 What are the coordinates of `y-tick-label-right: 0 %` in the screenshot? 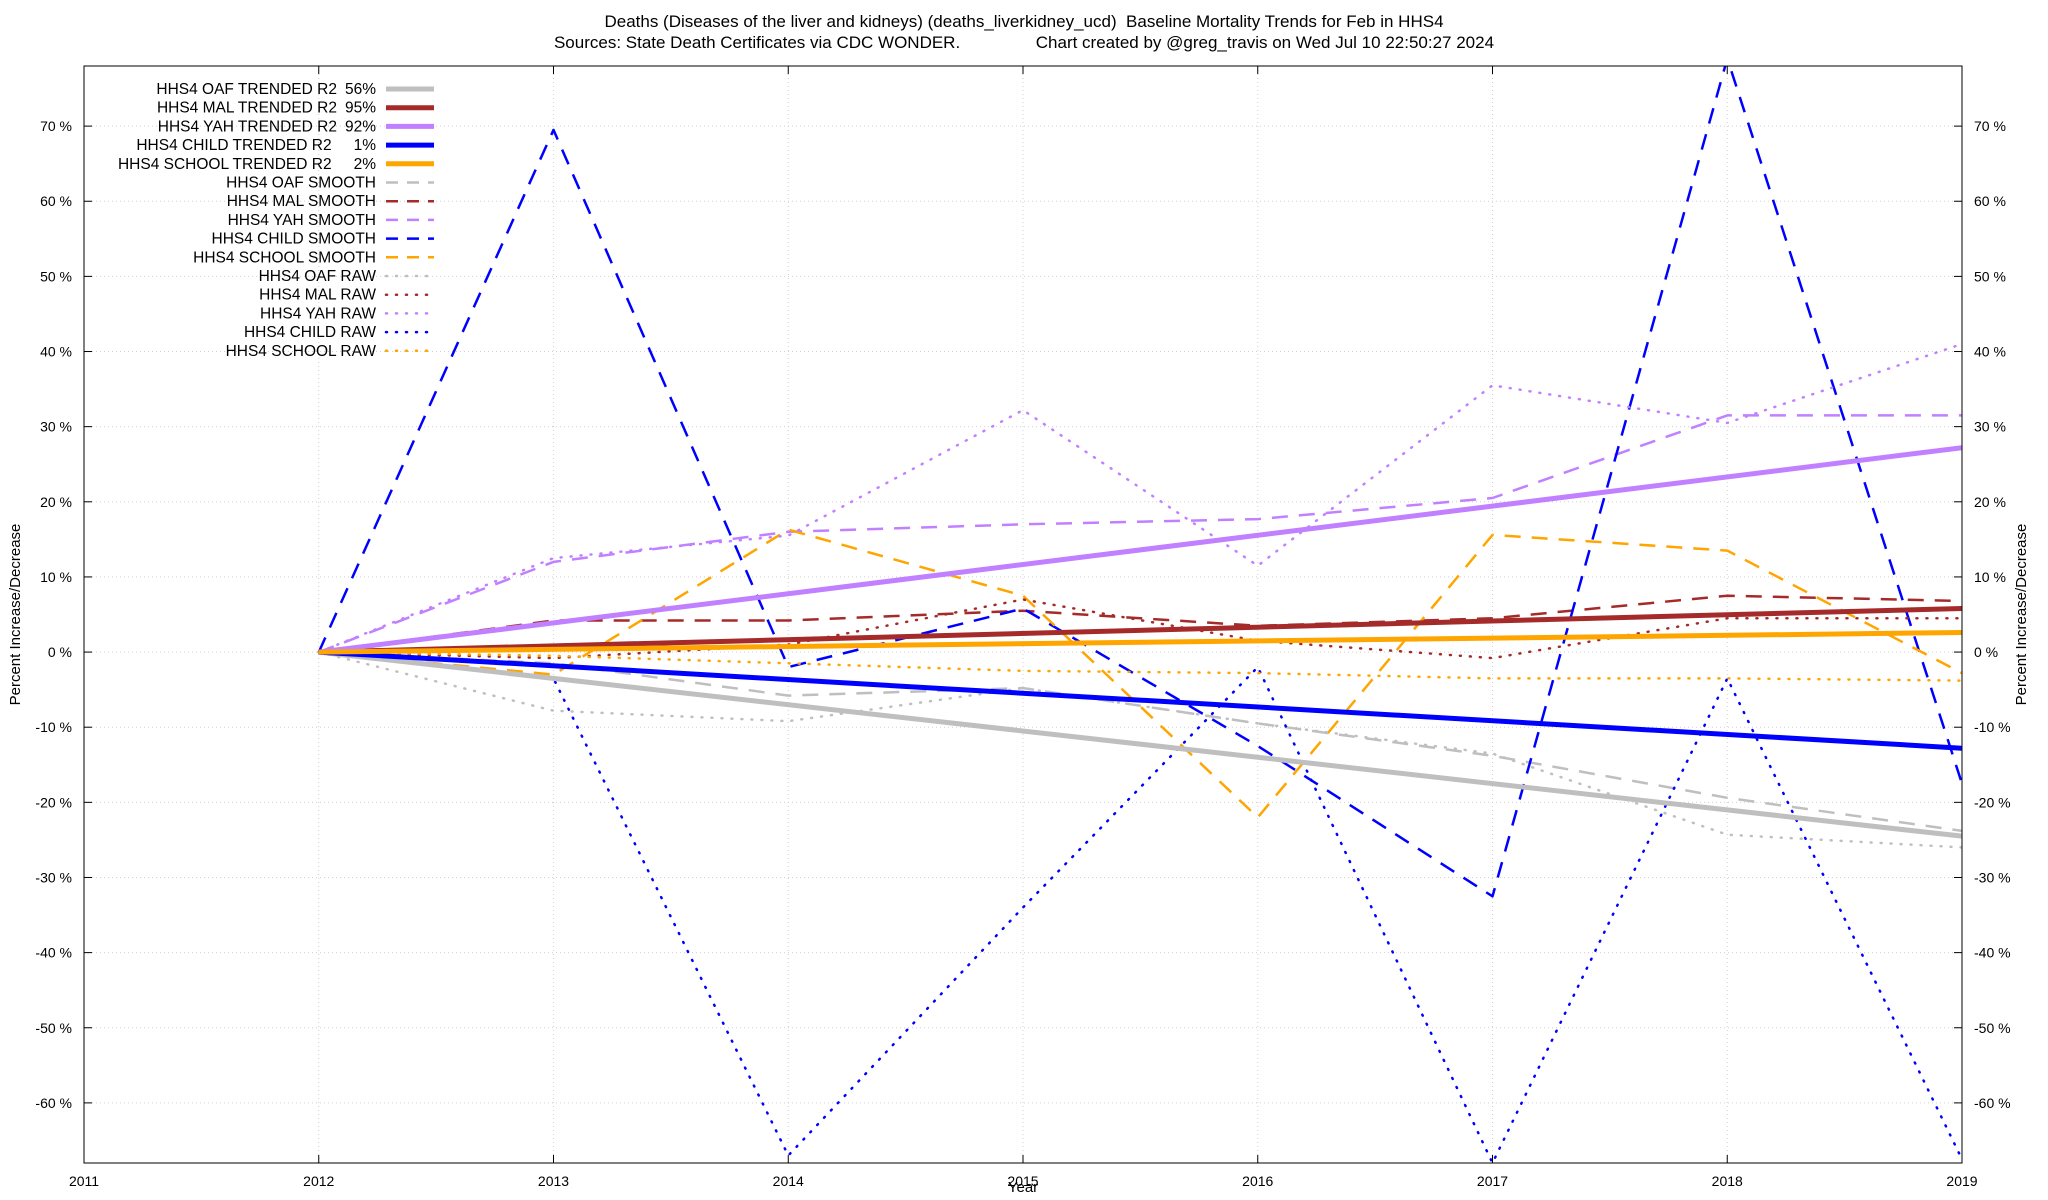 It's located at (1986, 652).